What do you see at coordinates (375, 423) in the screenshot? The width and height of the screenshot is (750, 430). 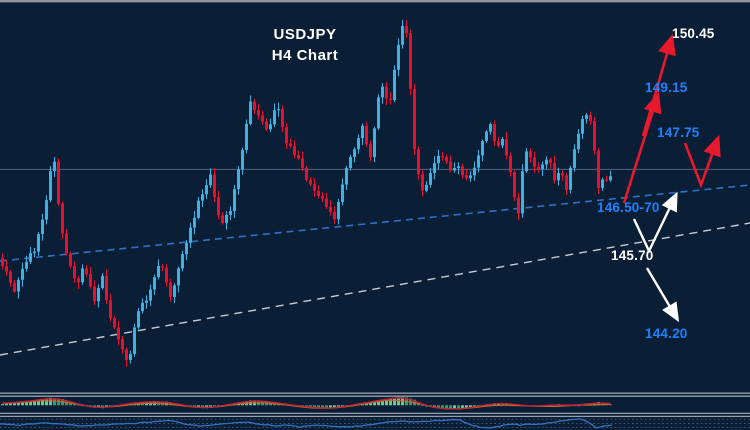 I see `oscillator-panel` at bounding box center [375, 423].